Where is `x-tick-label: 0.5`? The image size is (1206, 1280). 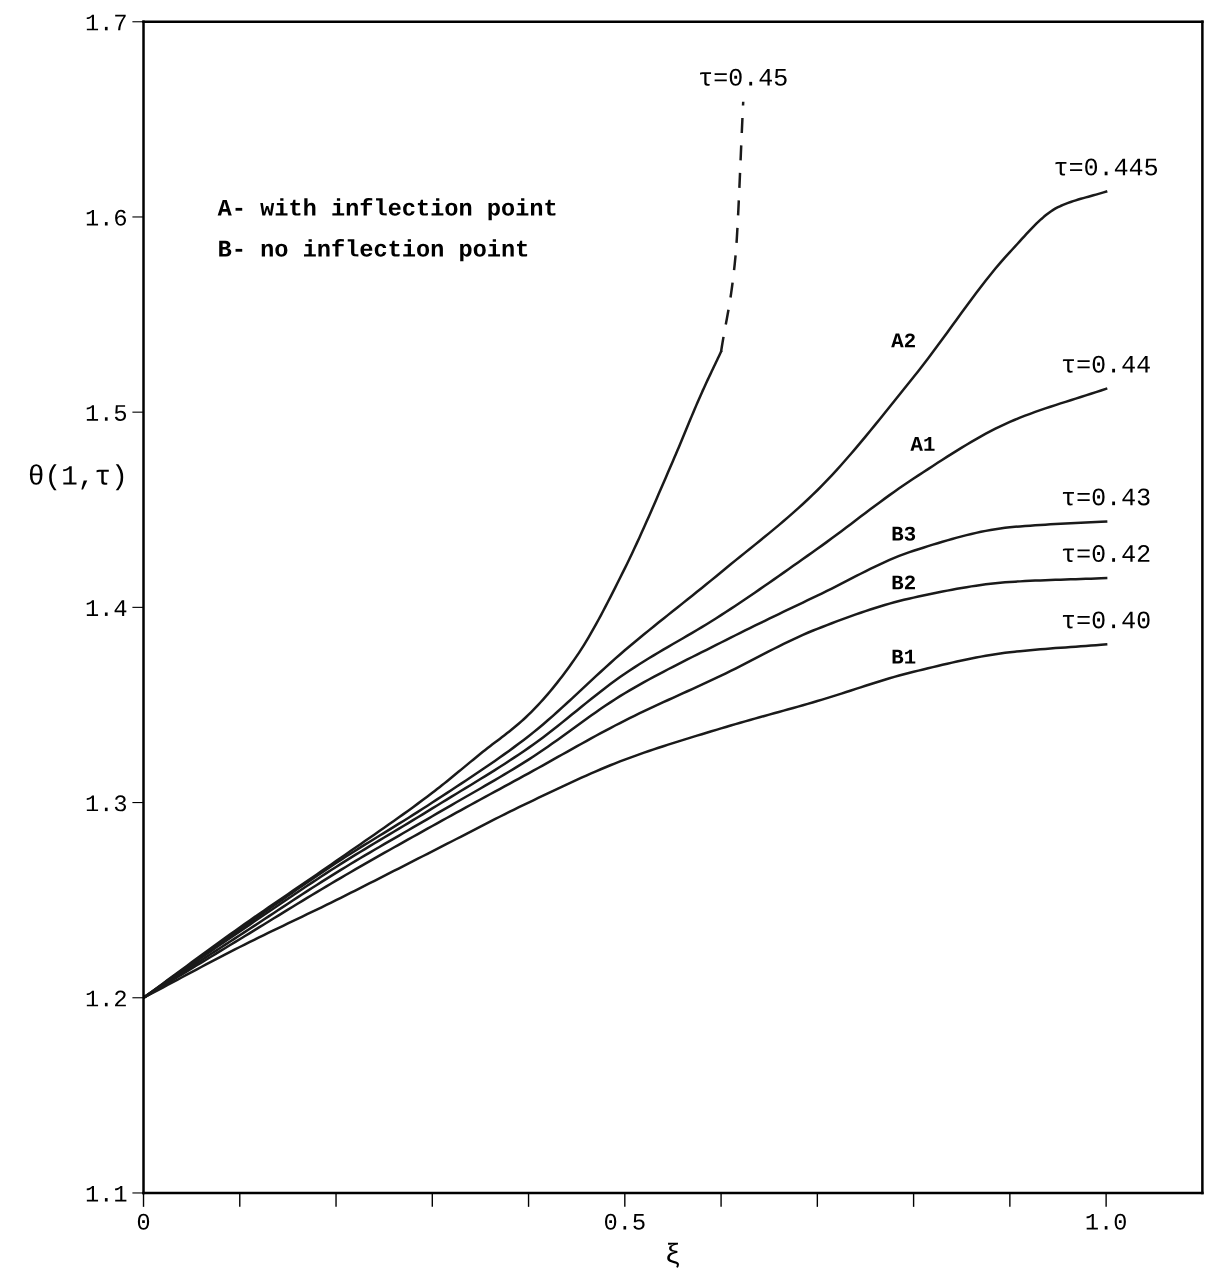 x-tick-label: 0.5 is located at coordinates (624, 1221).